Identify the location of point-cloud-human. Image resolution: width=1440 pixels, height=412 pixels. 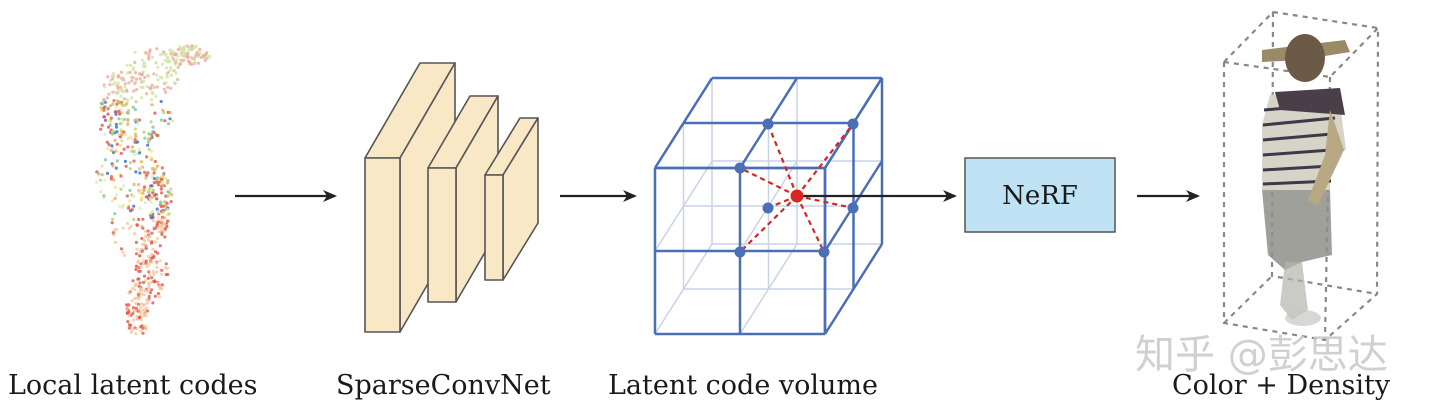
(153, 190).